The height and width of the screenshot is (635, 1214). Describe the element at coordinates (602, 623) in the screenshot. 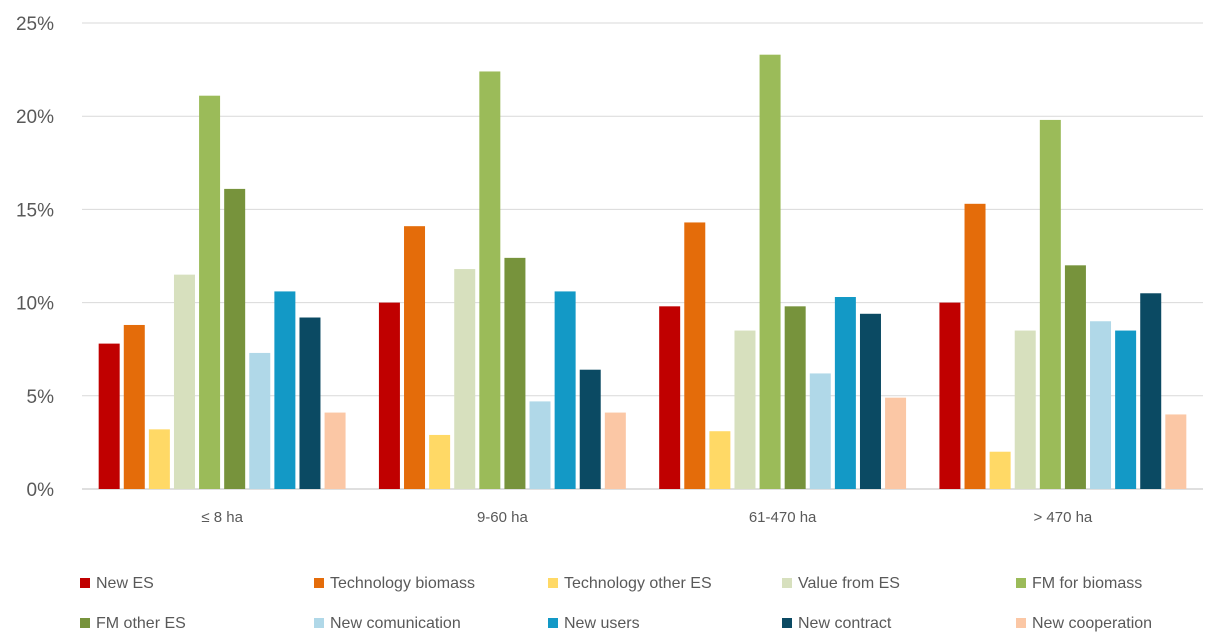

I see `legend-label: New users` at that location.